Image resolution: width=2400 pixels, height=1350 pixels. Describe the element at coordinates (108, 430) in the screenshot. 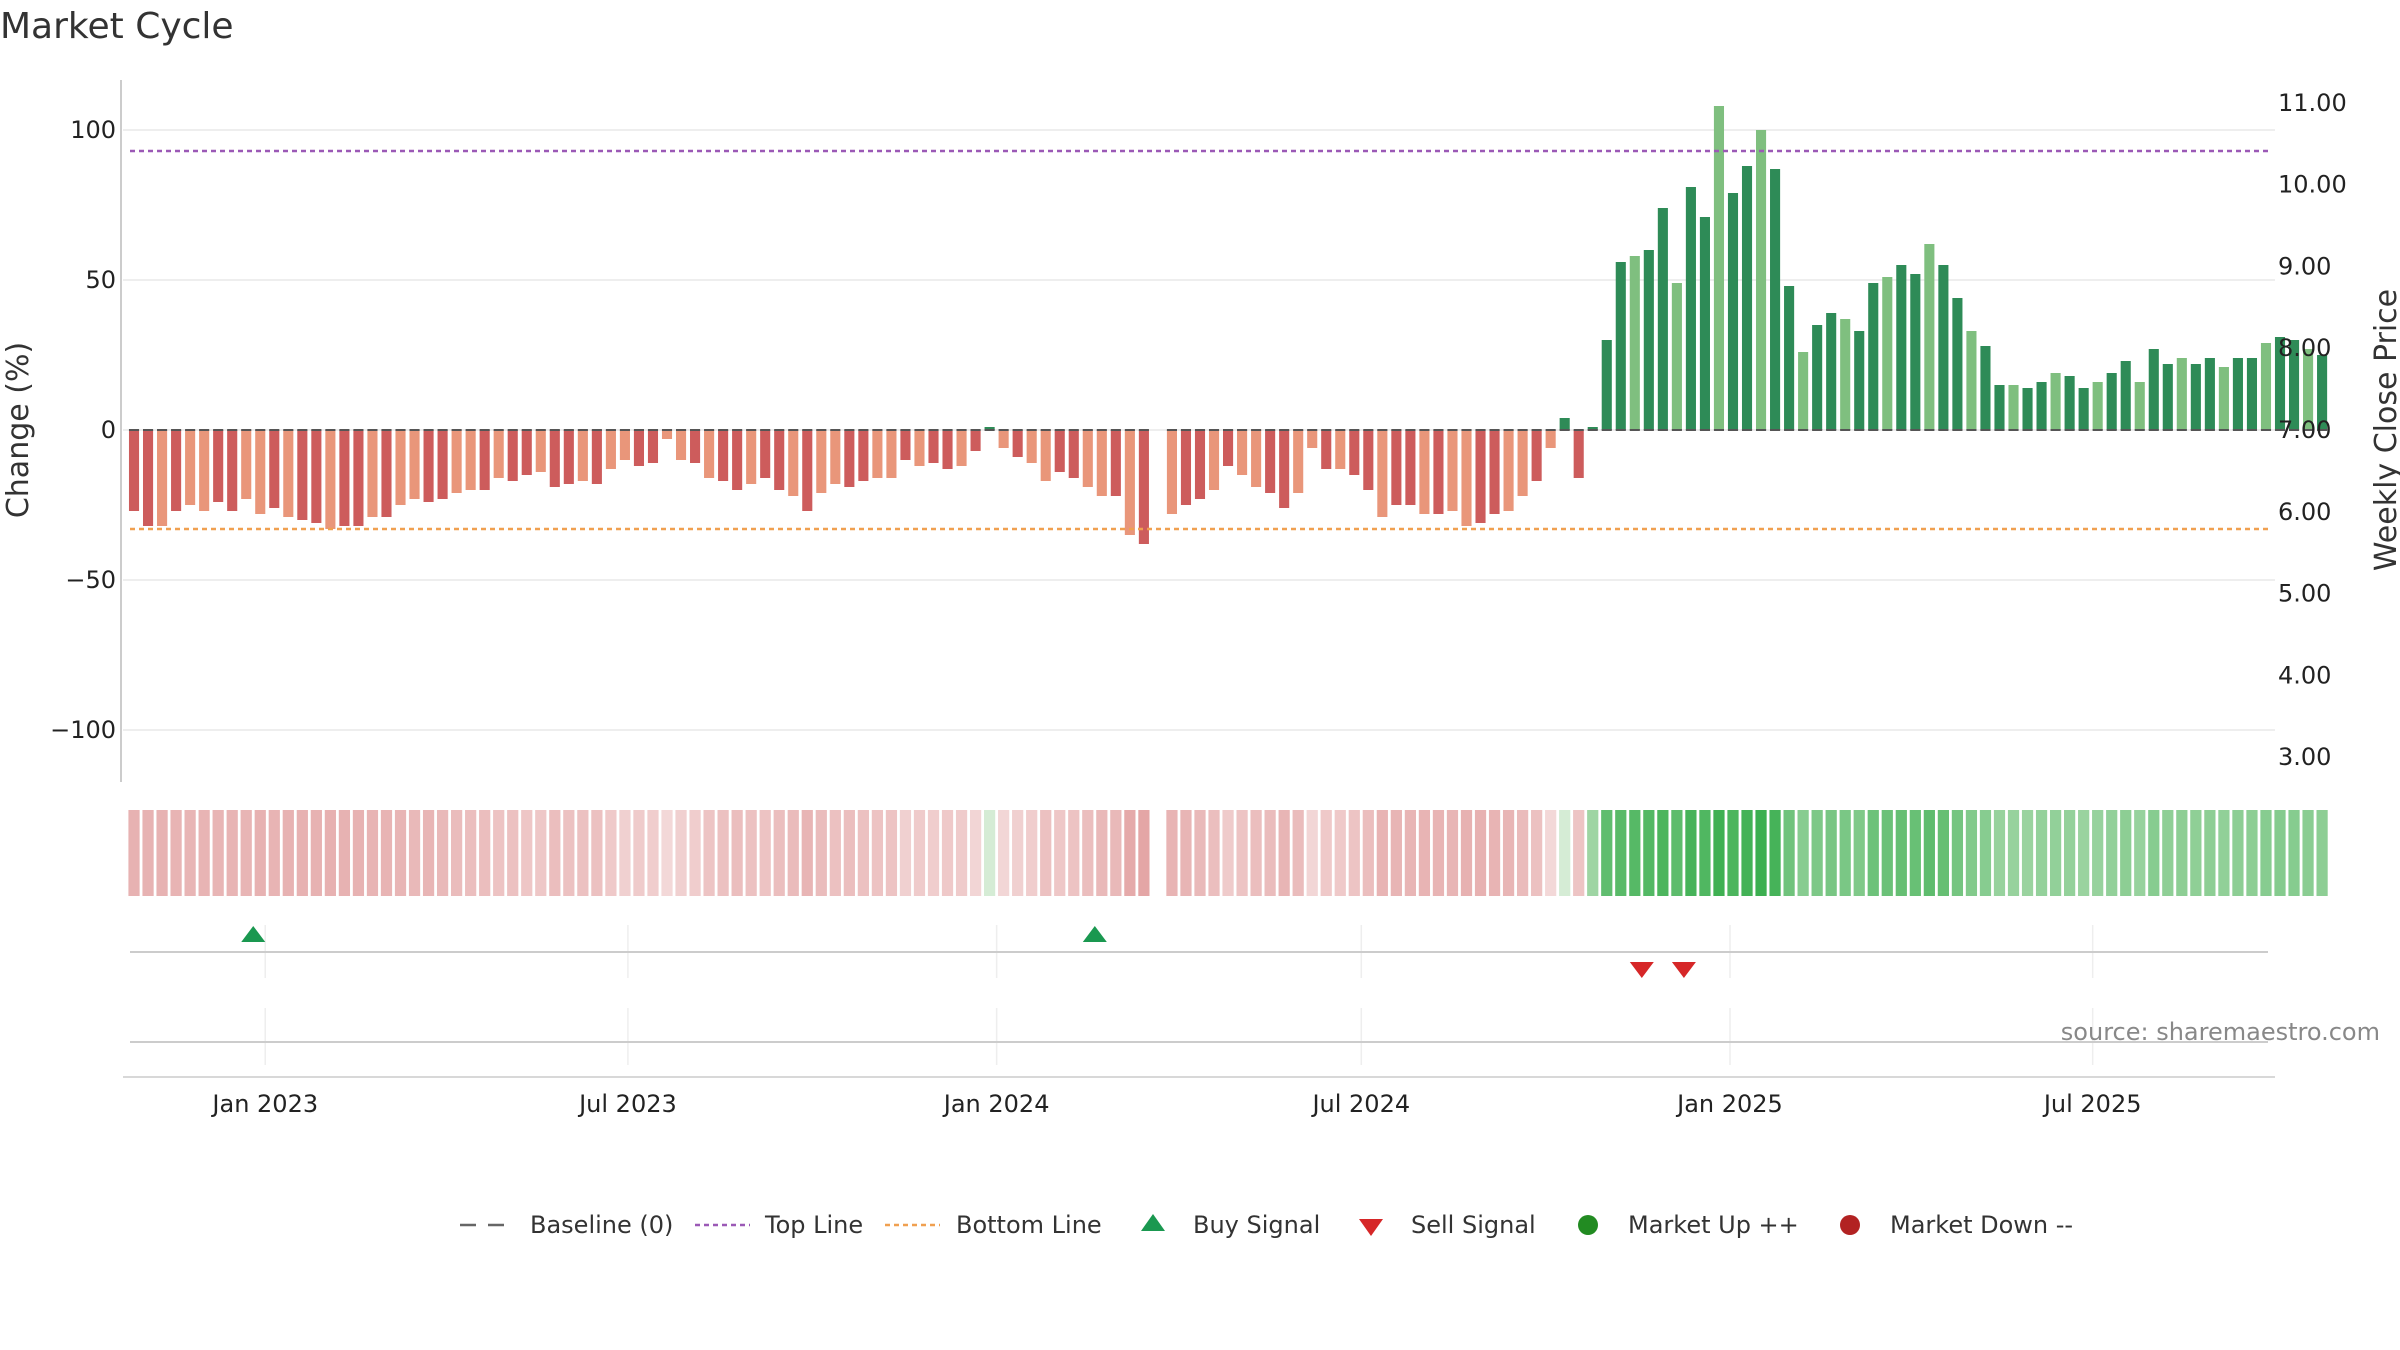

I see `y-tick-label: 0` at that location.